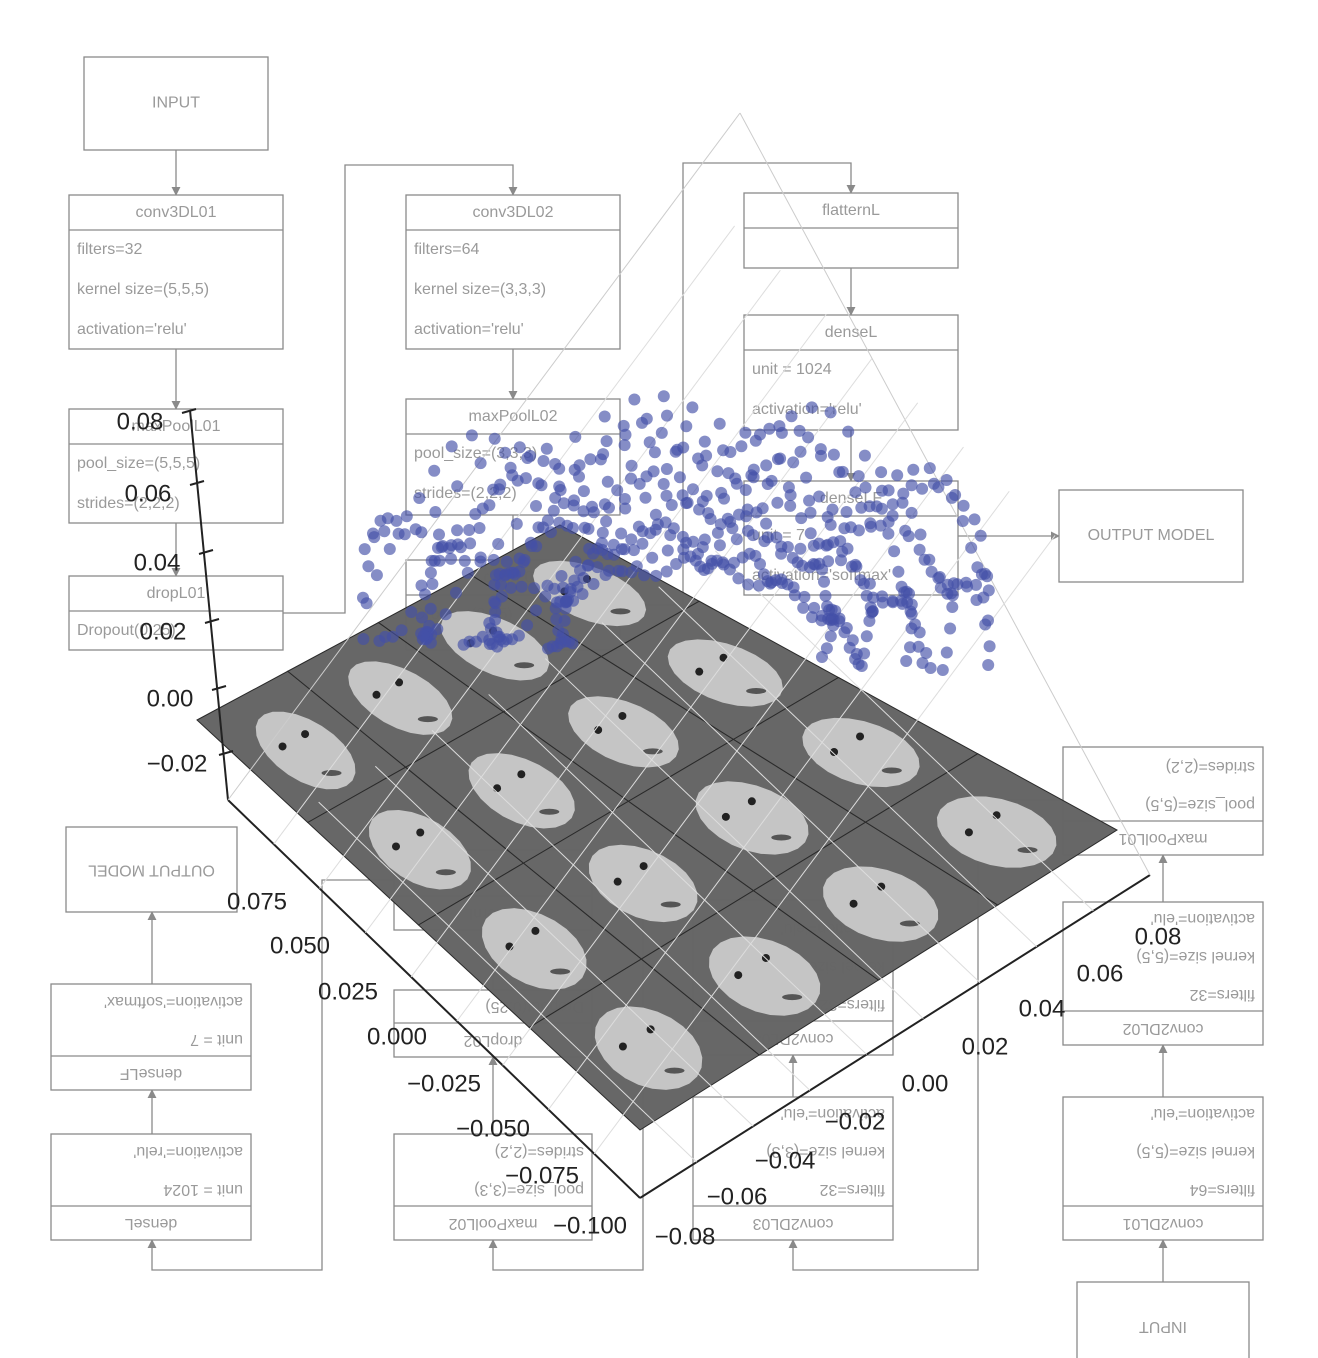  What do you see at coordinates (737, 1196) in the screenshot?
I see `y-tick-label: −0.06` at bounding box center [737, 1196].